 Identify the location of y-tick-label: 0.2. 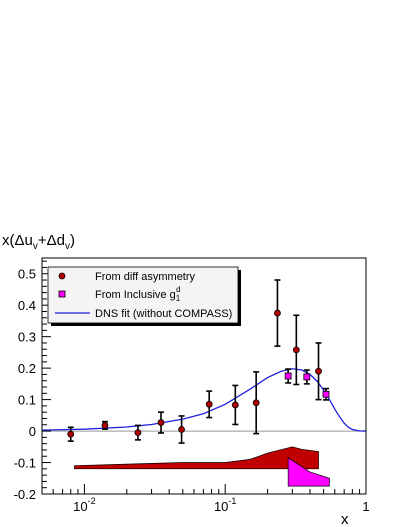
(27, 368).